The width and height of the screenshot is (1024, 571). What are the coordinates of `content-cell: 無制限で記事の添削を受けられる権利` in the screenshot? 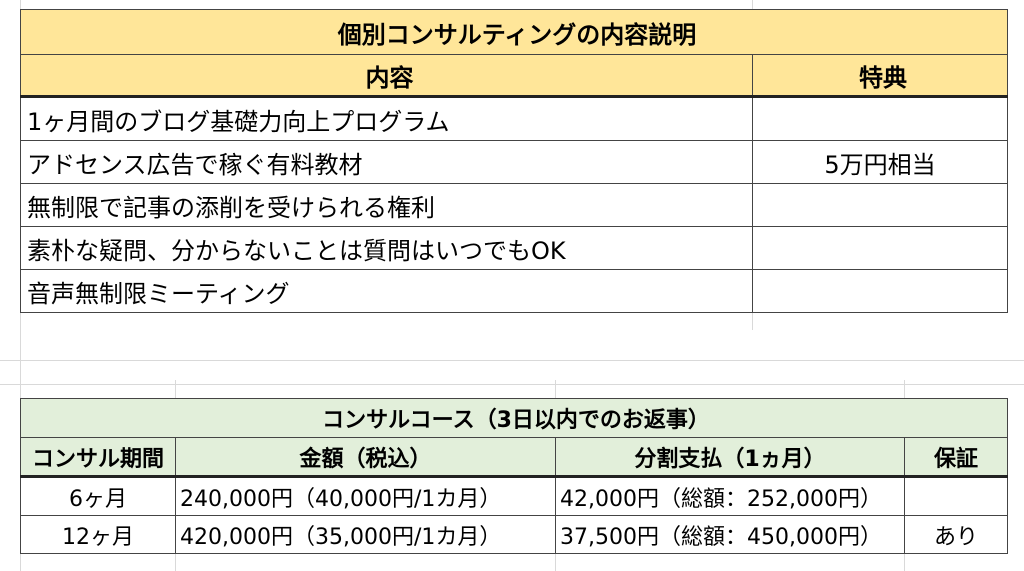 It's located at (386, 205).